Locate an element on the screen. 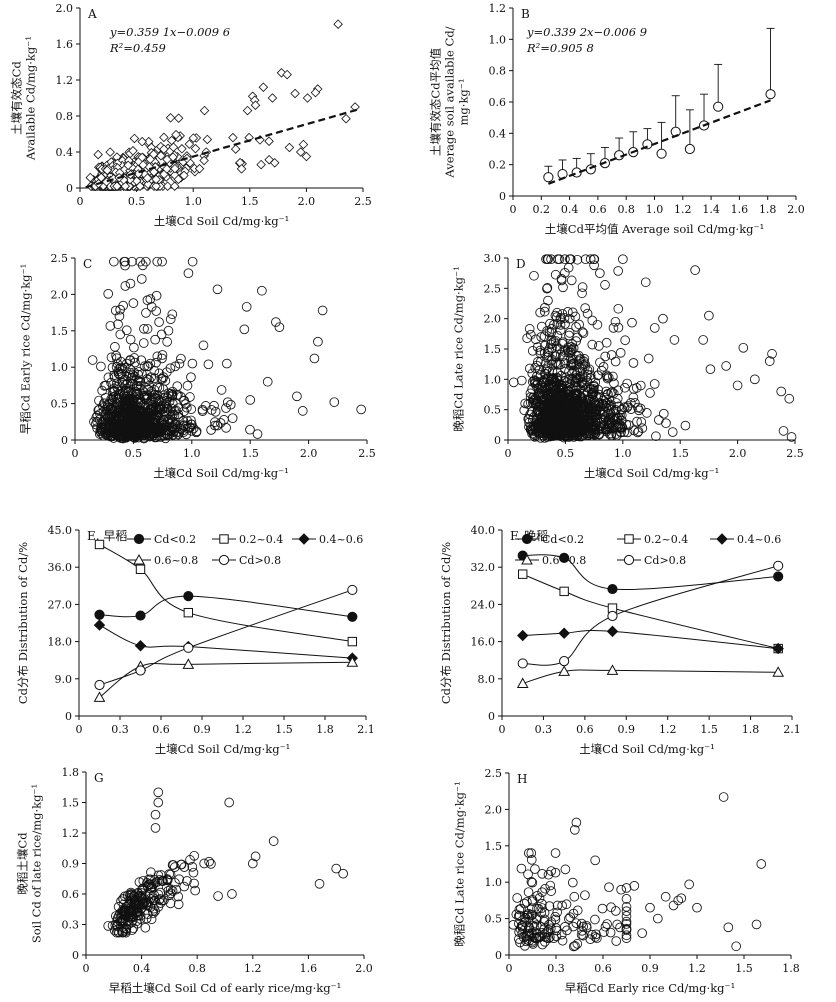  panel-label: B is located at coordinates (525, 14).